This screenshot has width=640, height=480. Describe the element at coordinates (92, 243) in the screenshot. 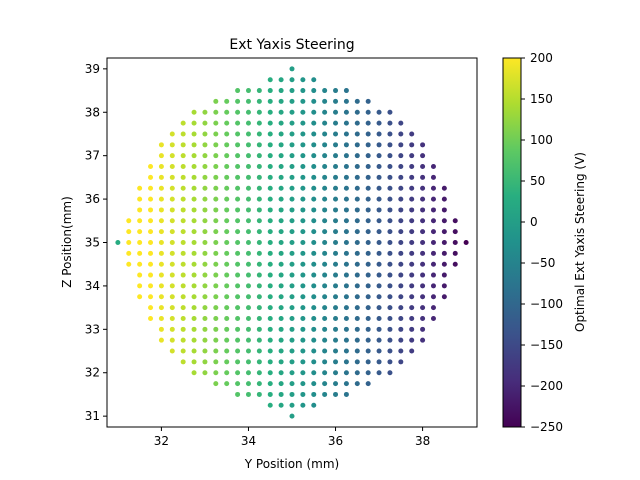

I see `y-tick-label: 35` at that location.